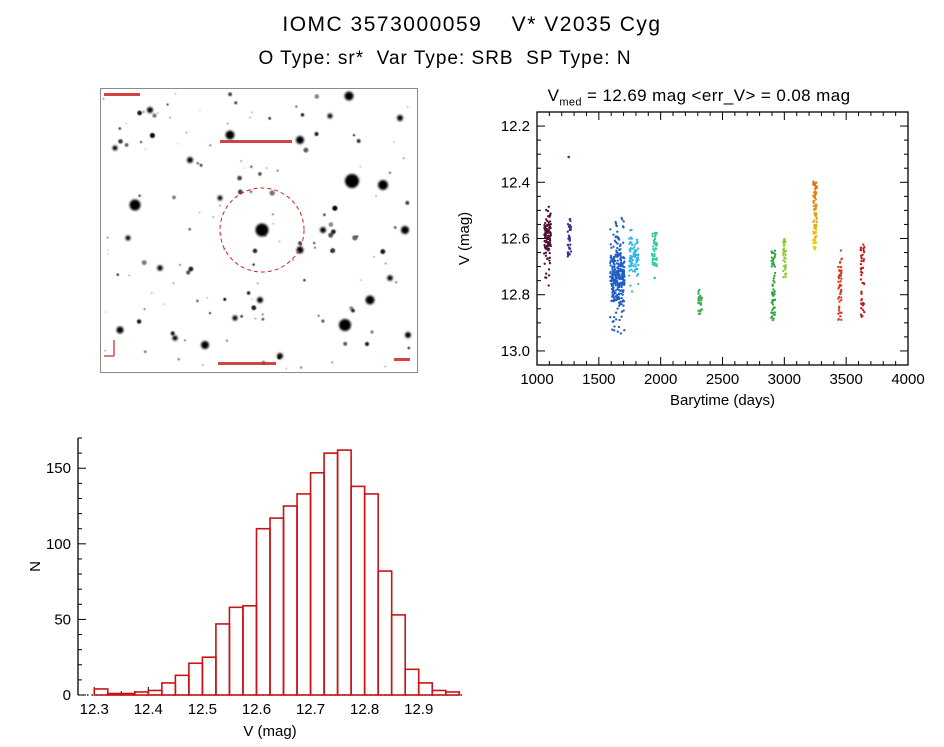 The height and width of the screenshot is (747, 944). What do you see at coordinates (58, 468) in the screenshot?
I see `svg-text: 150` at bounding box center [58, 468].